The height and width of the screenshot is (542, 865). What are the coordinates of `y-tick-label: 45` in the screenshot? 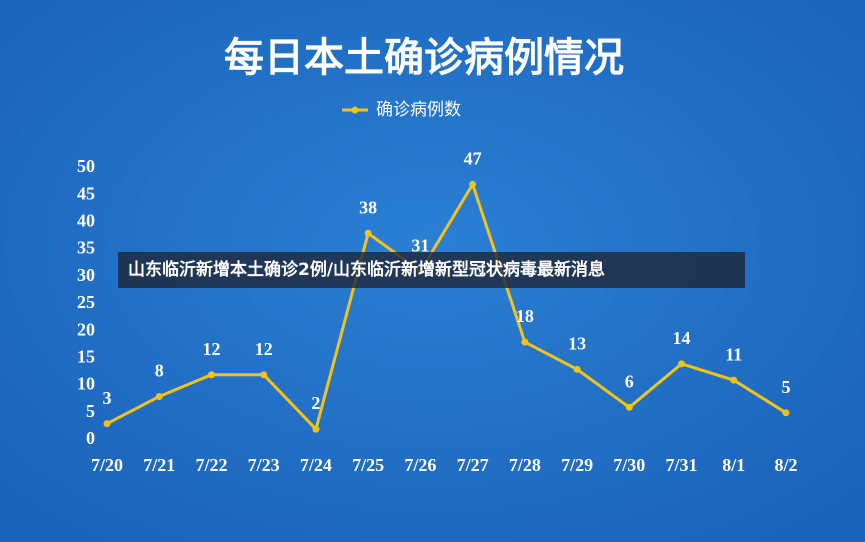 It's located at (86, 193).